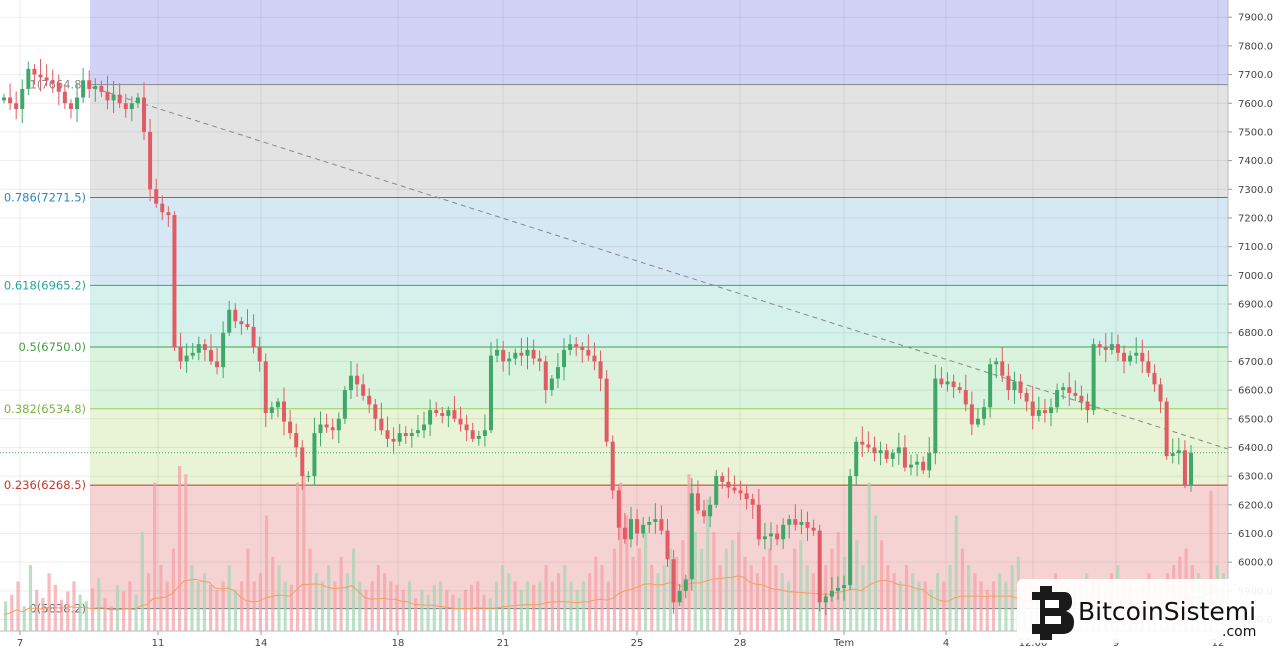 This screenshot has width=1282, height=652. I want to click on time-axis: 7 11 14 18 21 25 28 Tem 4 12:00 9 12, so click(641, 641).